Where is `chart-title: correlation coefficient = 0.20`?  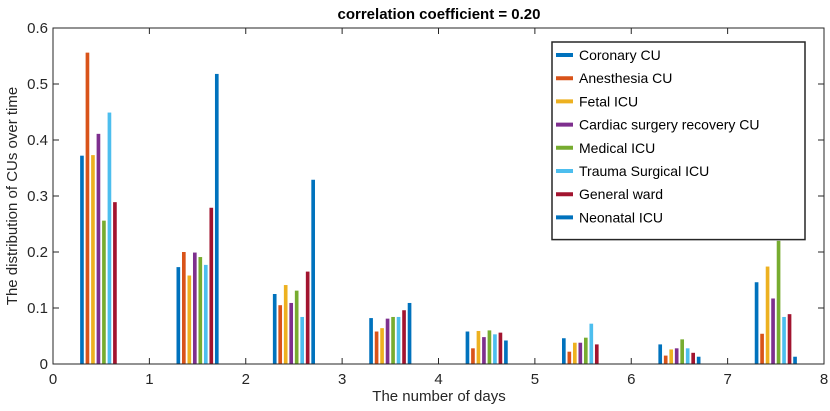 chart-title: correlation coefficient = 0.20 is located at coordinates (439, 14).